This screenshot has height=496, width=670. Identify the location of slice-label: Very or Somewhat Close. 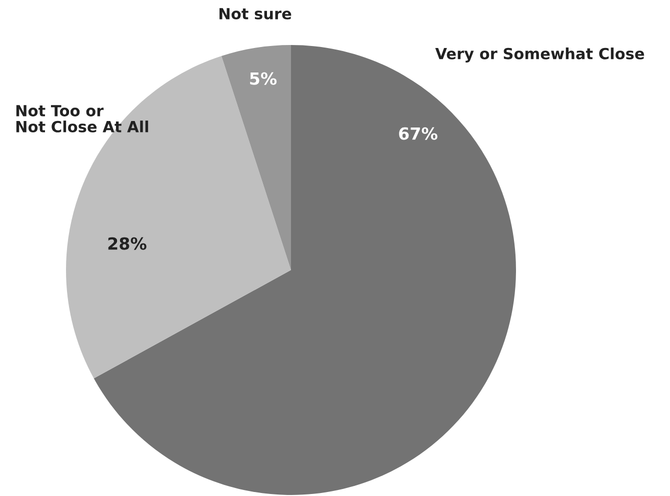
(539, 55).